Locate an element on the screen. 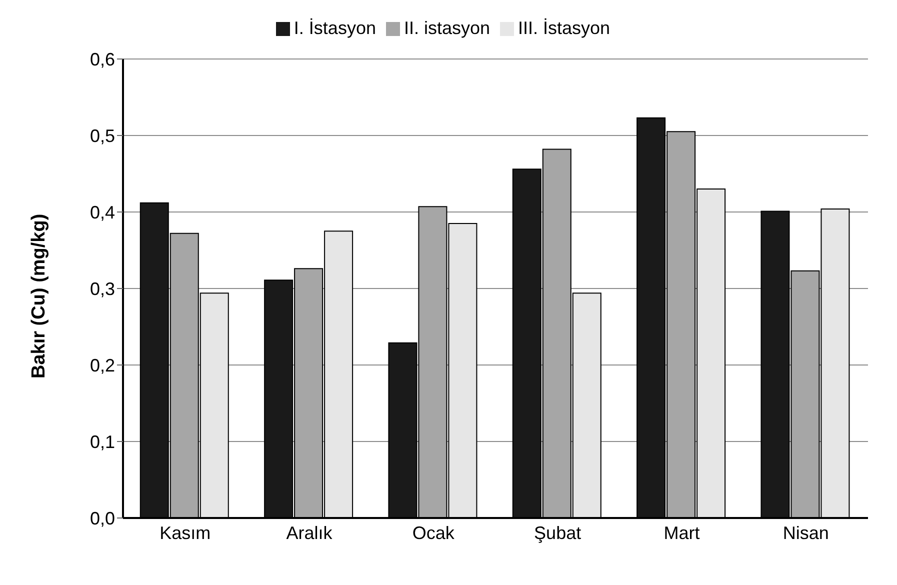 Image resolution: width=897 pixels, height=585 pixels. x-tick-label: Ocak is located at coordinates (434, 532).